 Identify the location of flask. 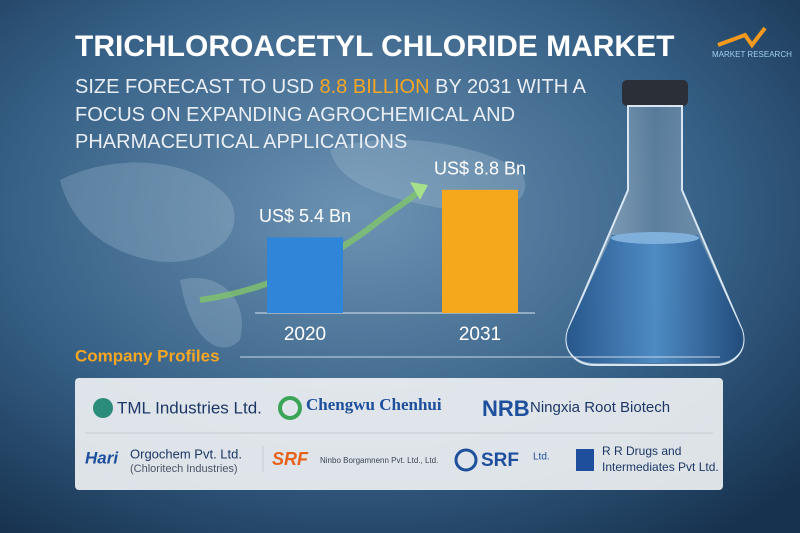
(655, 223).